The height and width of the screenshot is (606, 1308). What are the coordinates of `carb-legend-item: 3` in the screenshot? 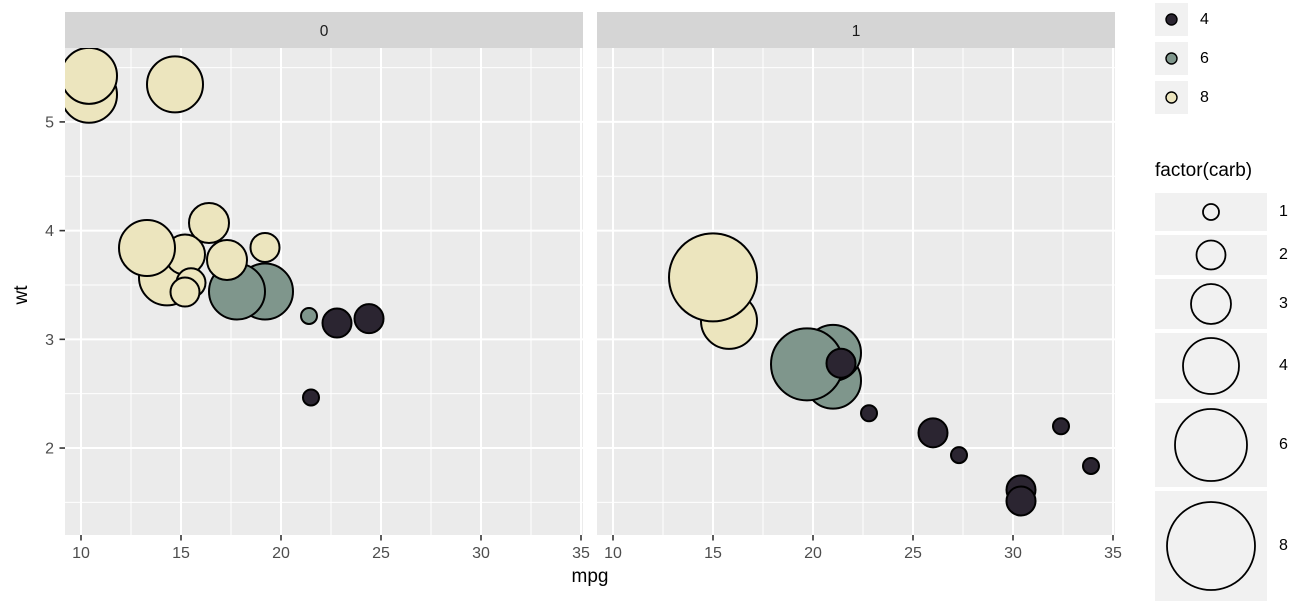 It's located at (1231, 304).